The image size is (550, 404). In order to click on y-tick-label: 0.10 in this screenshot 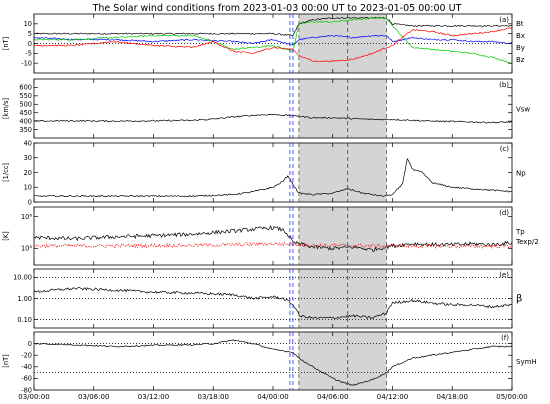, I will do `click(24, 320)`.